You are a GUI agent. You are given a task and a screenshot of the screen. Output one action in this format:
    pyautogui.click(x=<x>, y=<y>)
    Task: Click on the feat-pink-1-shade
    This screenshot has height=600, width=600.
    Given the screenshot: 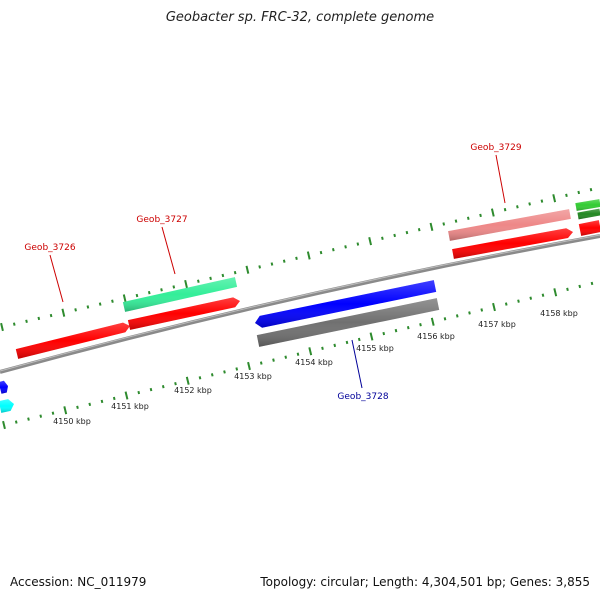 What is the action you would take?
    pyautogui.click(x=509, y=225)
    